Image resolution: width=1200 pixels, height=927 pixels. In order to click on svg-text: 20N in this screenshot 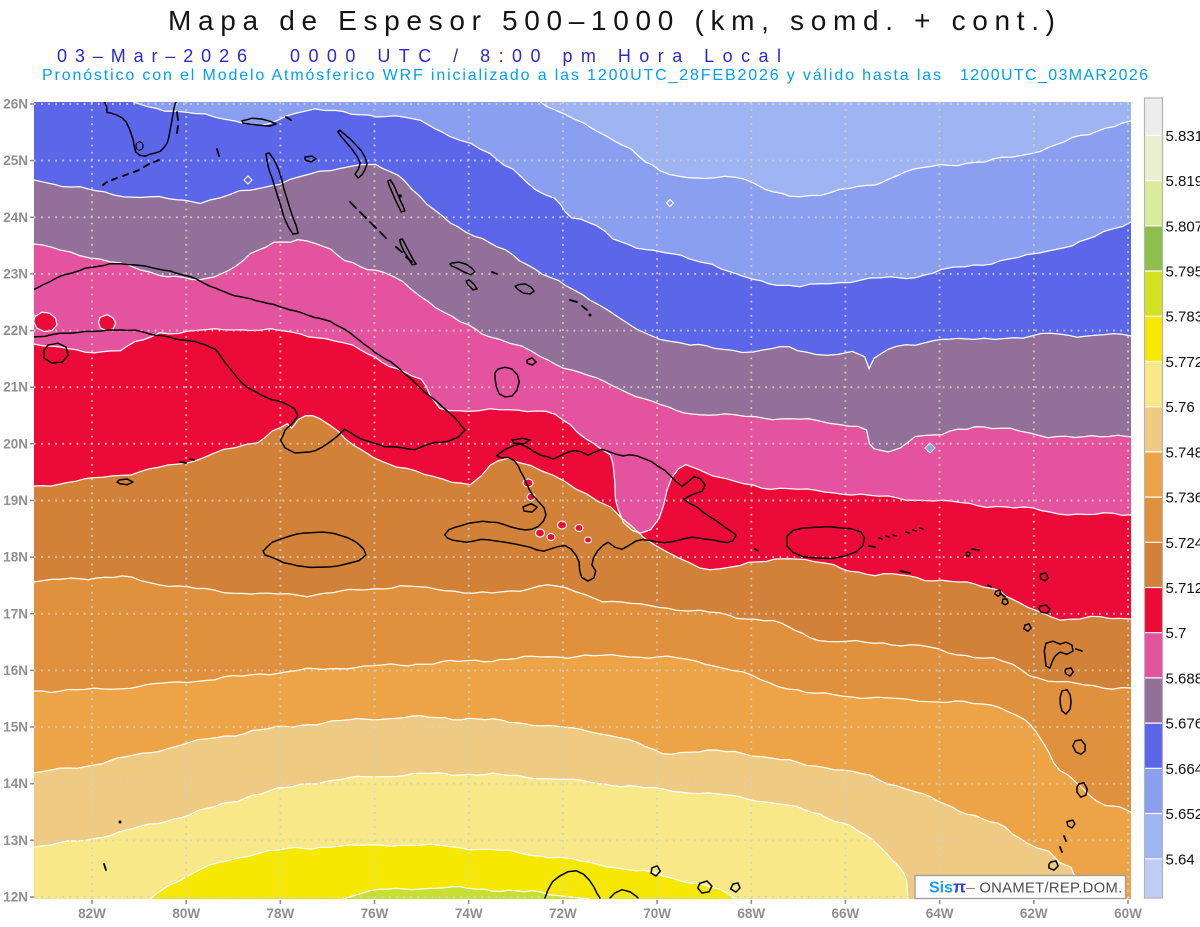, I will do `click(15, 443)`.